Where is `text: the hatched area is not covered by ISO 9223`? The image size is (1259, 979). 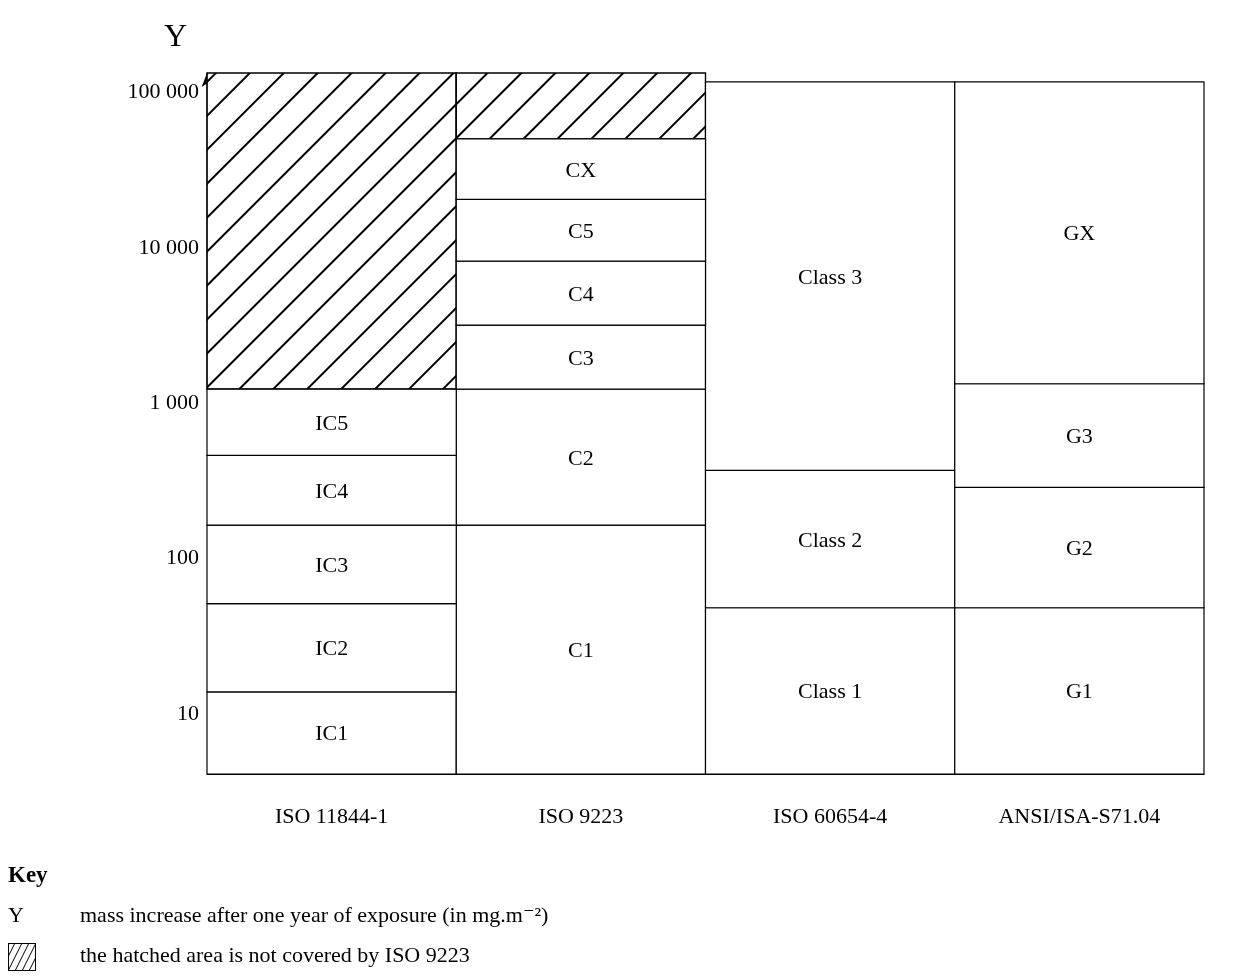
text: the hatched area is not covered by ISO 9223 is located at coordinates (275, 954).